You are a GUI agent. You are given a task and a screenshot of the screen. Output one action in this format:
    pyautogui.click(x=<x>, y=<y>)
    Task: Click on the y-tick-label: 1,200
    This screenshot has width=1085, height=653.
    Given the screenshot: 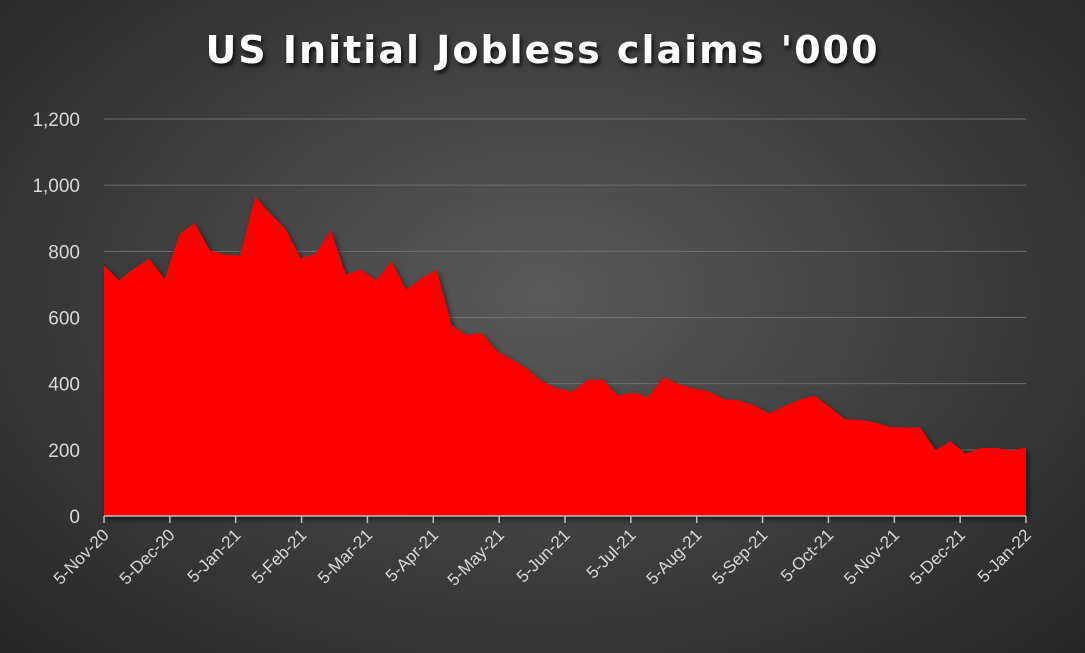 What is the action you would take?
    pyautogui.click(x=56, y=120)
    